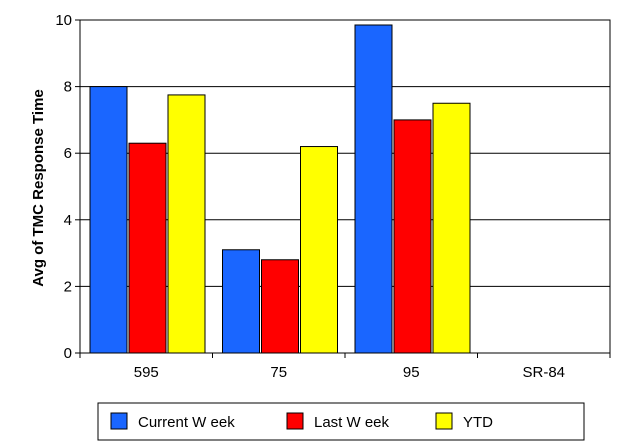 This screenshot has height=443, width=623. What do you see at coordinates (478, 422) in the screenshot?
I see `legend-label: YTD` at bounding box center [478, 422].